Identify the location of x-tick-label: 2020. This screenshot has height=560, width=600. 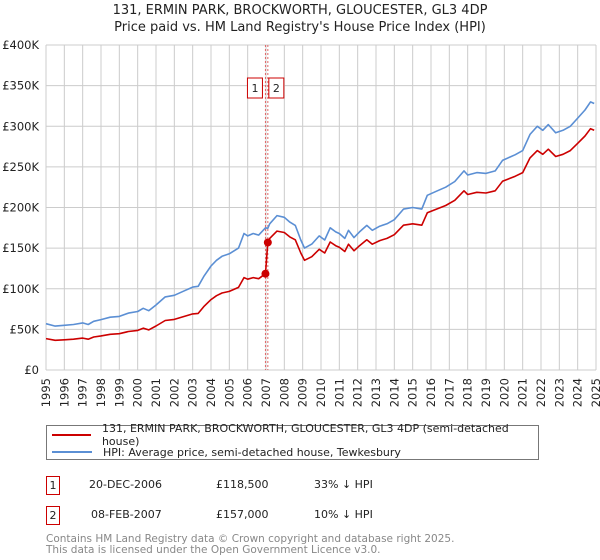
(504, 392).